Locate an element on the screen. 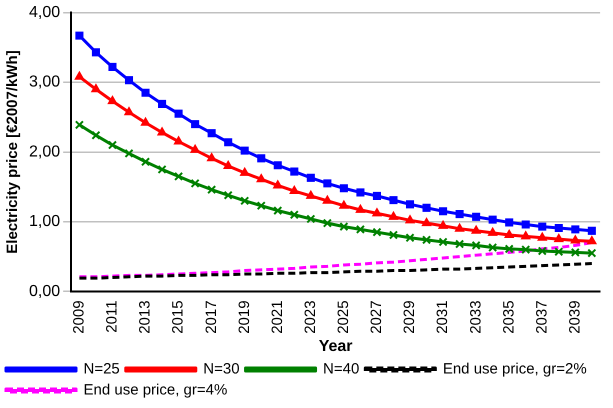 This screenshot has width=613, height=408. x-tick-label: 2015 is located at coordinates (178, 317).